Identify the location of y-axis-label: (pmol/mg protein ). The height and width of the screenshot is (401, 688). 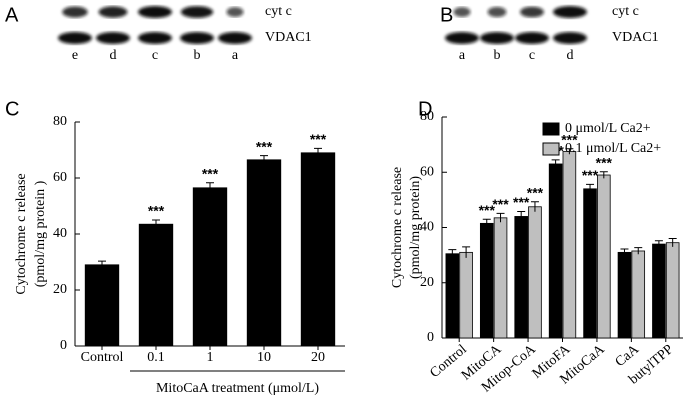
(40, 233).